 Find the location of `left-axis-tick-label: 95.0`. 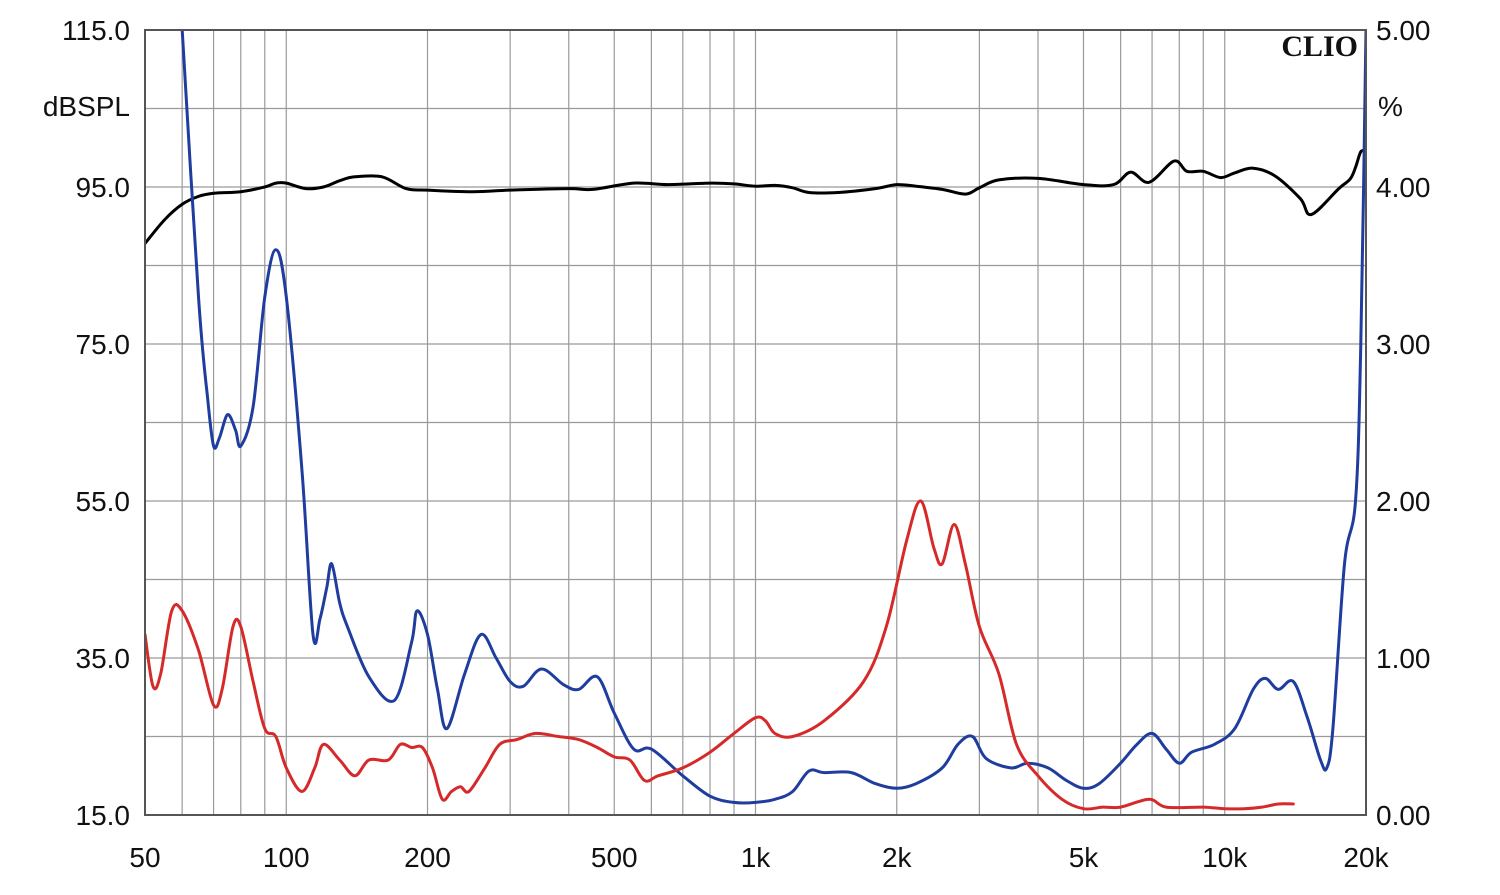

left-axis-tick-label: 95.0 is located at coordinates (103, 187).